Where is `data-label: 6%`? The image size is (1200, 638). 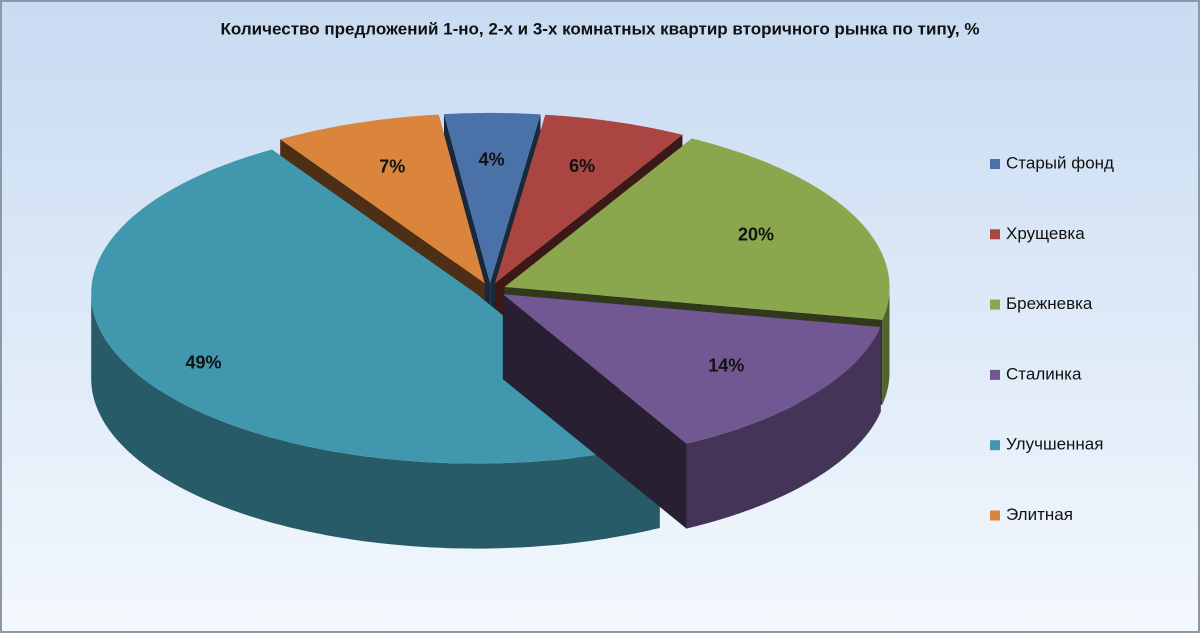 data-label: 6% is located at coordinates (582, 166).